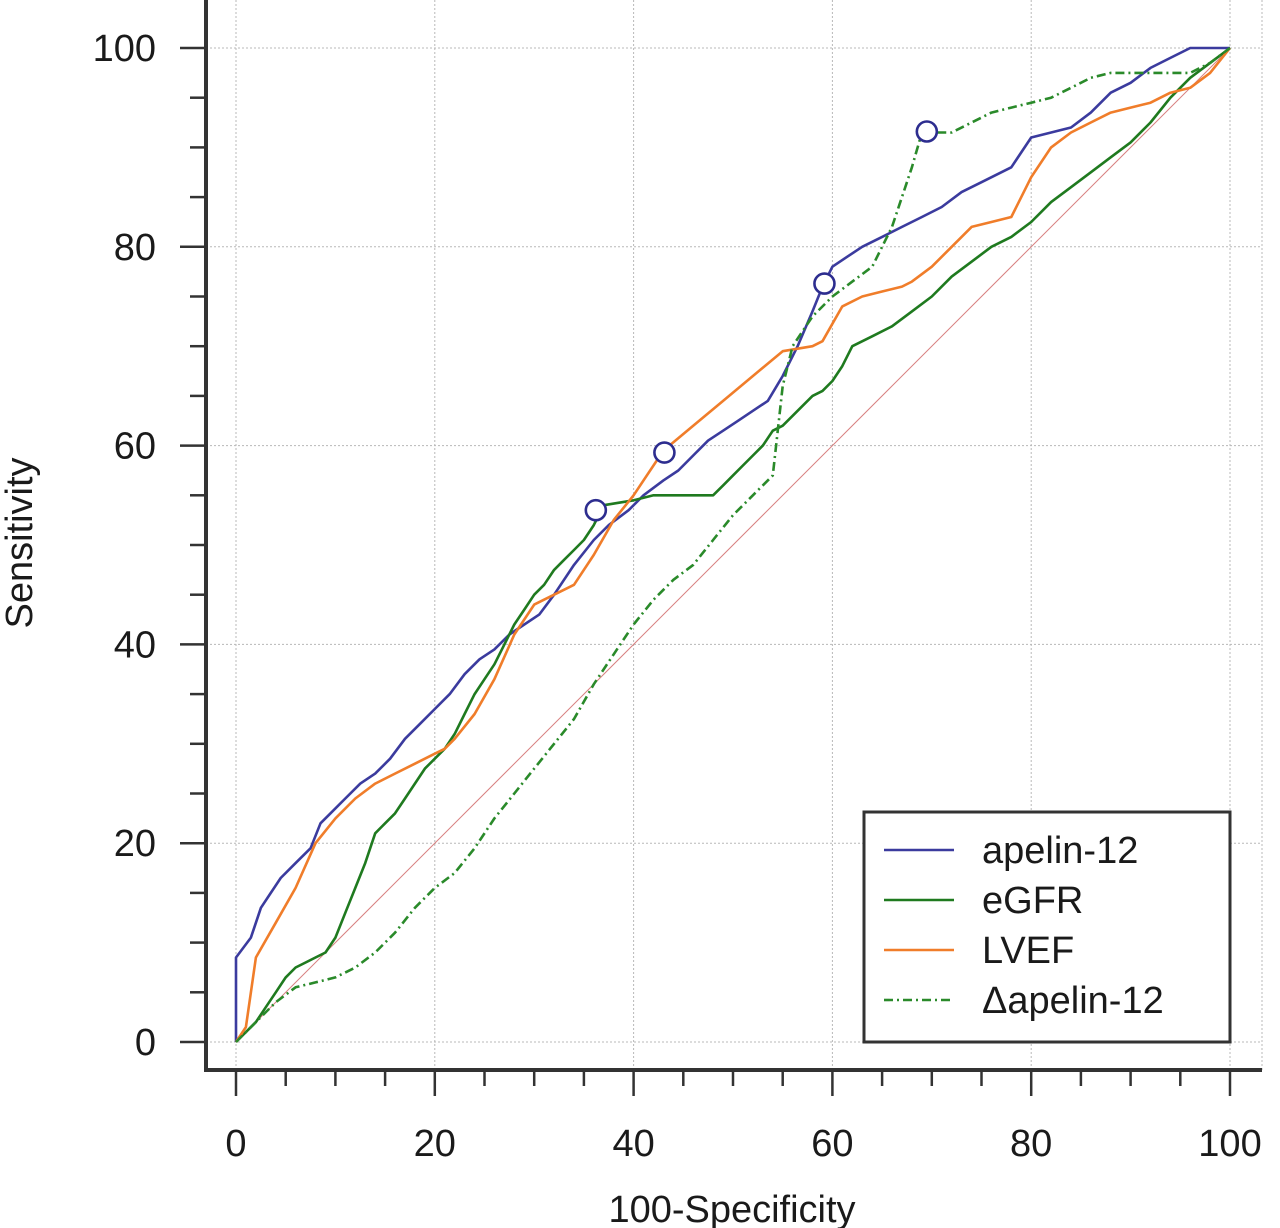 The height and width of the screenshot is (1228, 1280). Describe the element at coordinates (832, 1144) in the screenshot. I see `x-tick-label: 60` at that location.